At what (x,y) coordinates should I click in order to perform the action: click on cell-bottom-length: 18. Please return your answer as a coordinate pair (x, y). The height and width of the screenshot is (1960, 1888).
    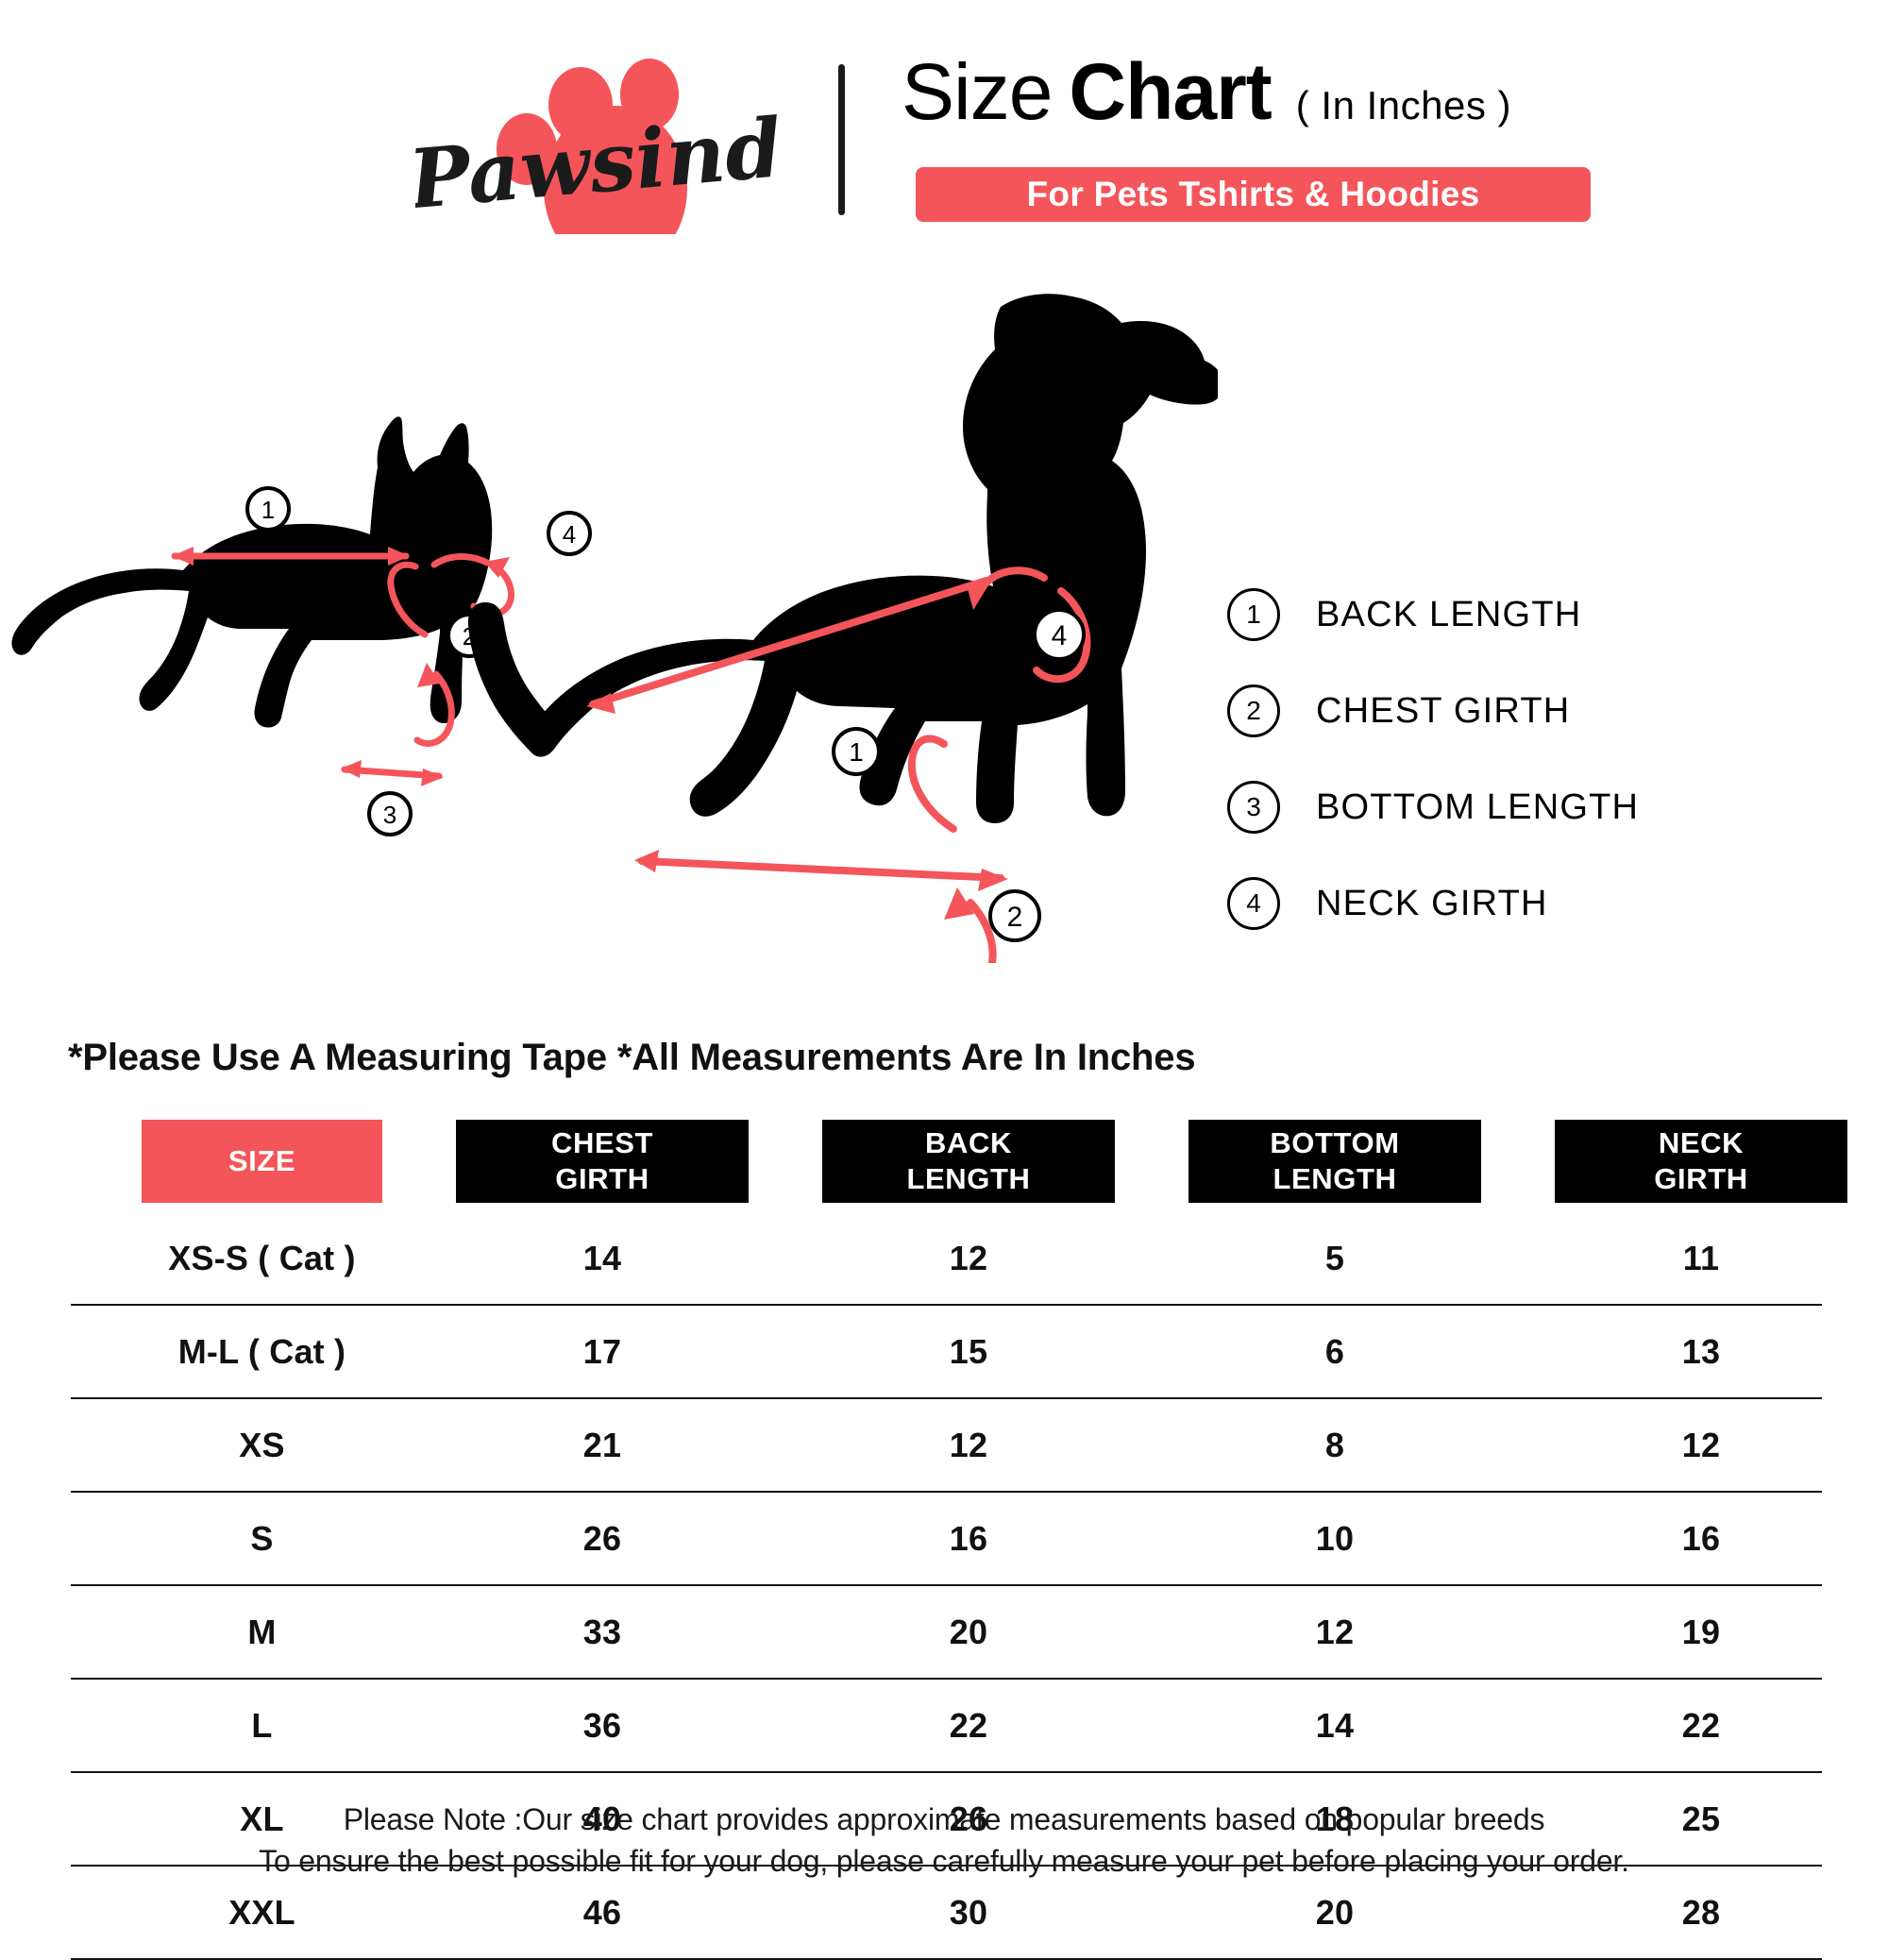
    Looking at the image, I should click on (1335, 1819).